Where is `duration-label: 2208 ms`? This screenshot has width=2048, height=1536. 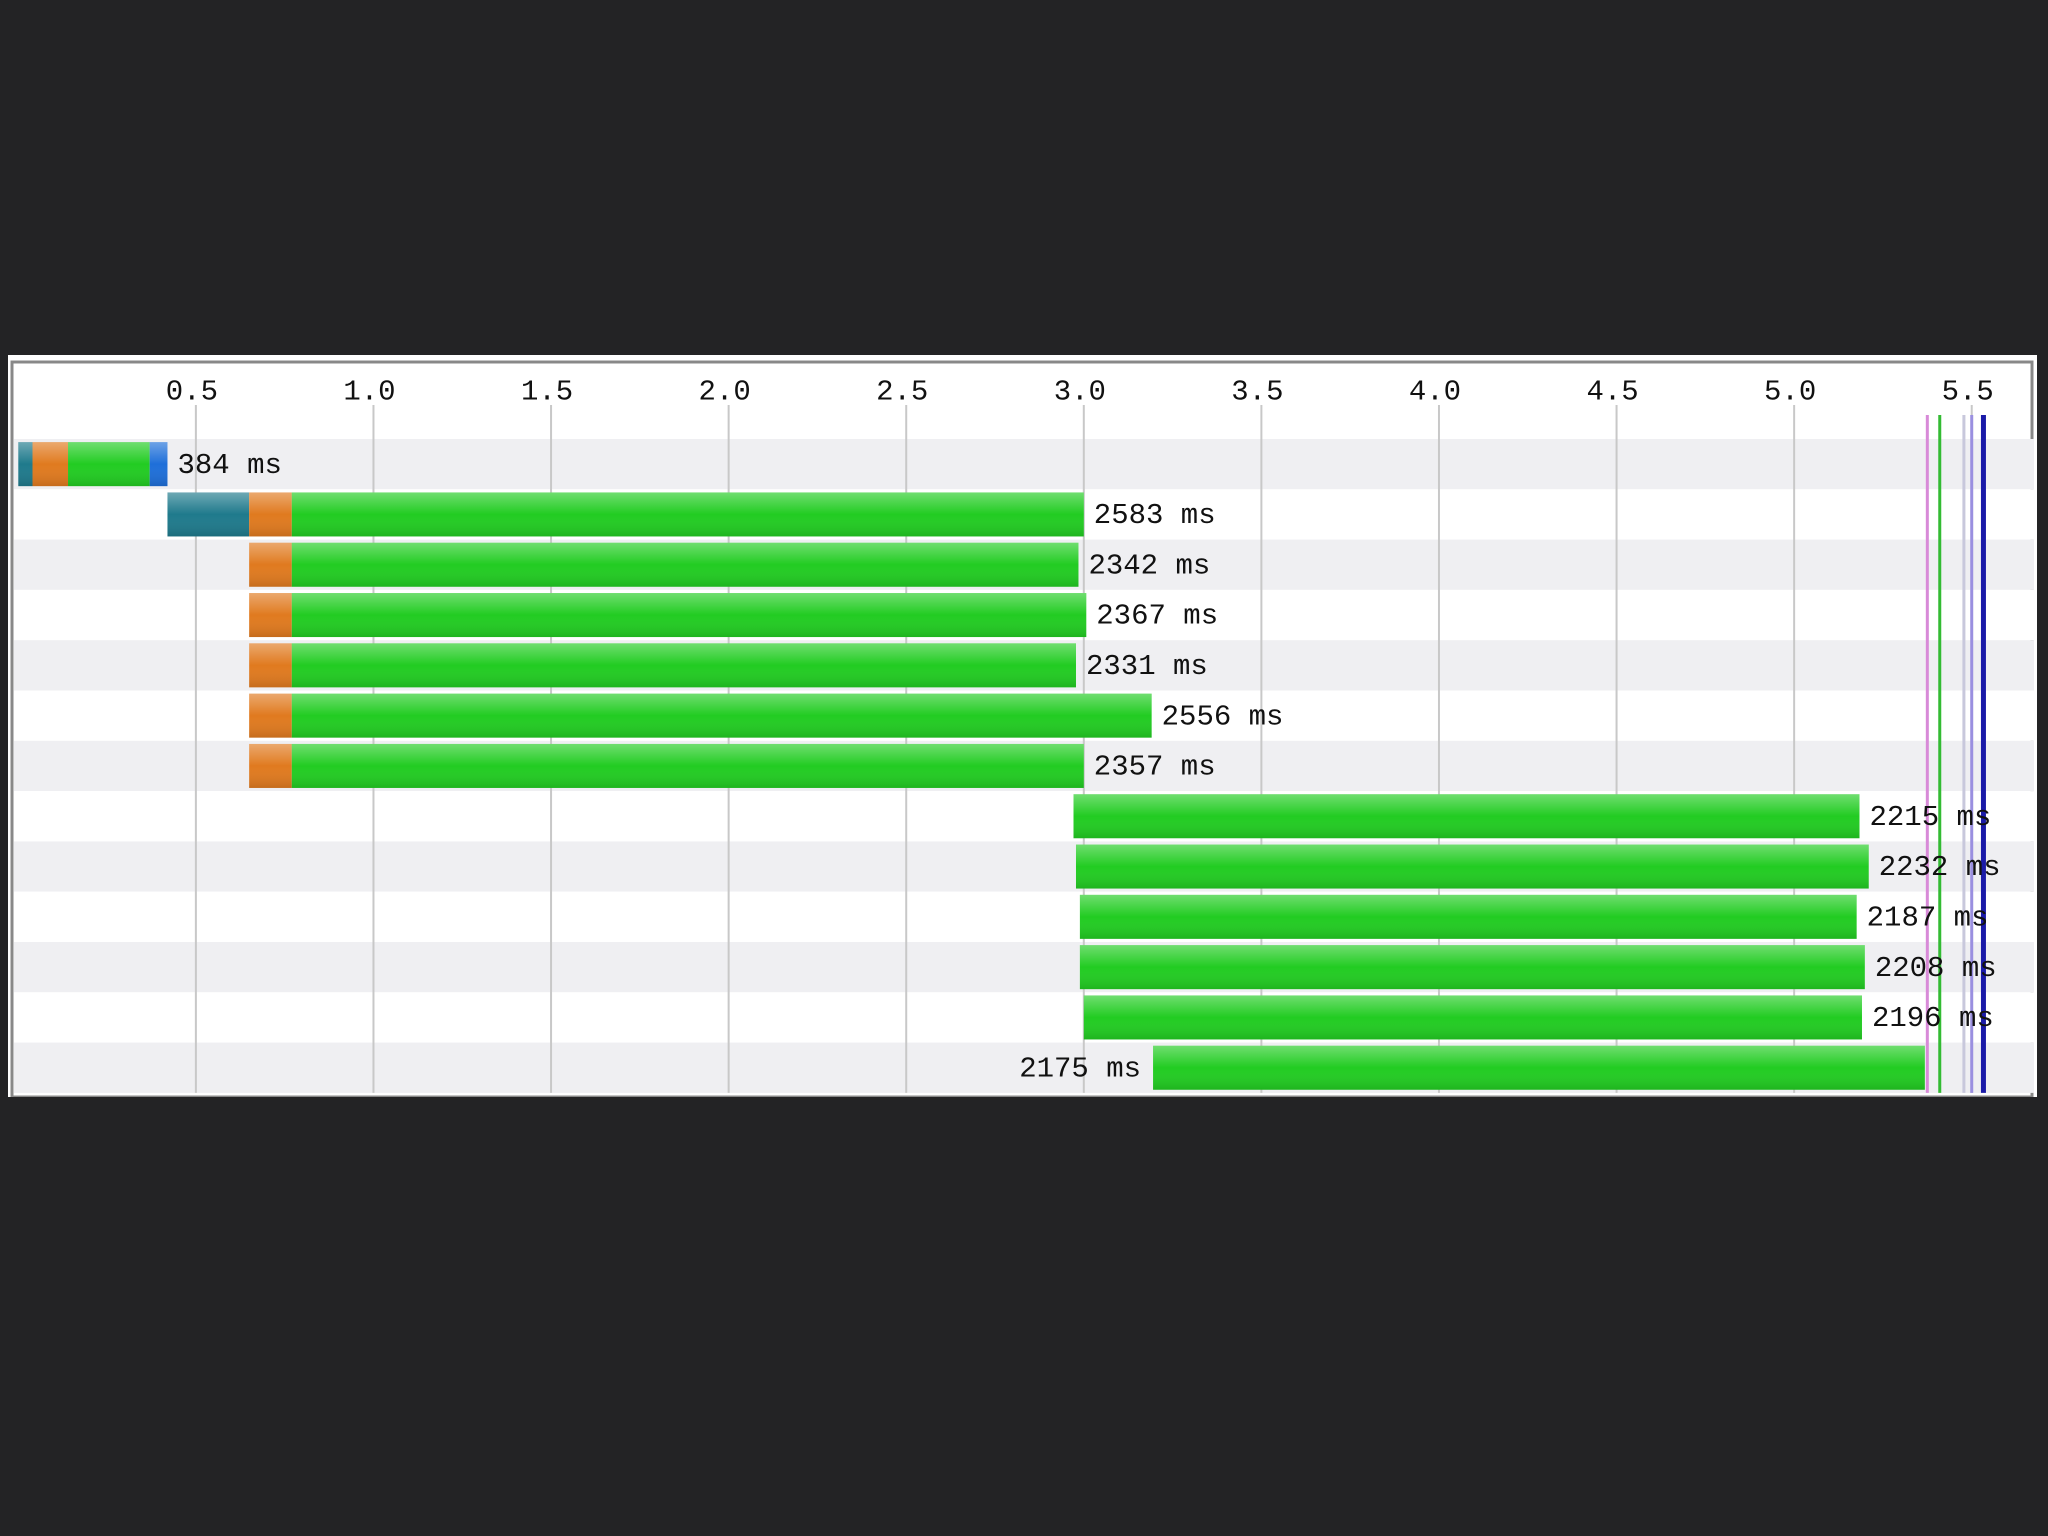
duration-label: 2208 ms is located at coordinates (1936, 968).